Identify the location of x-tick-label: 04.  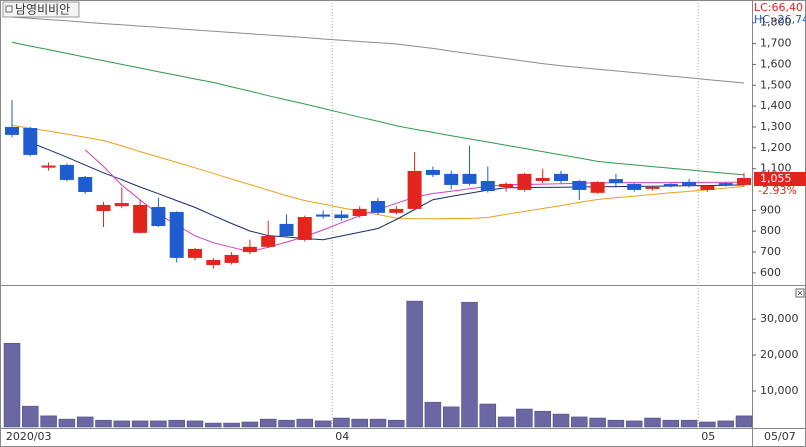
(342, 436).